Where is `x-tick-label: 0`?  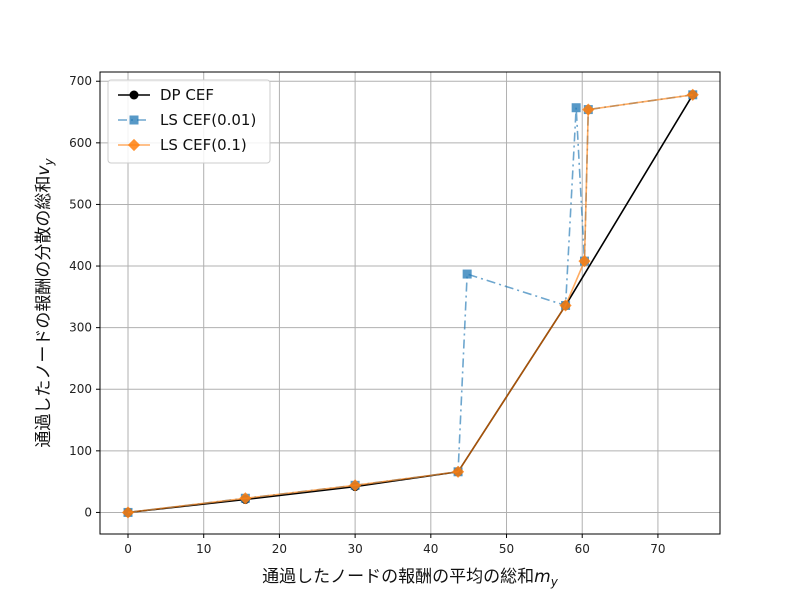
x-tick-label: 0 is located at coordinates (128, 549).